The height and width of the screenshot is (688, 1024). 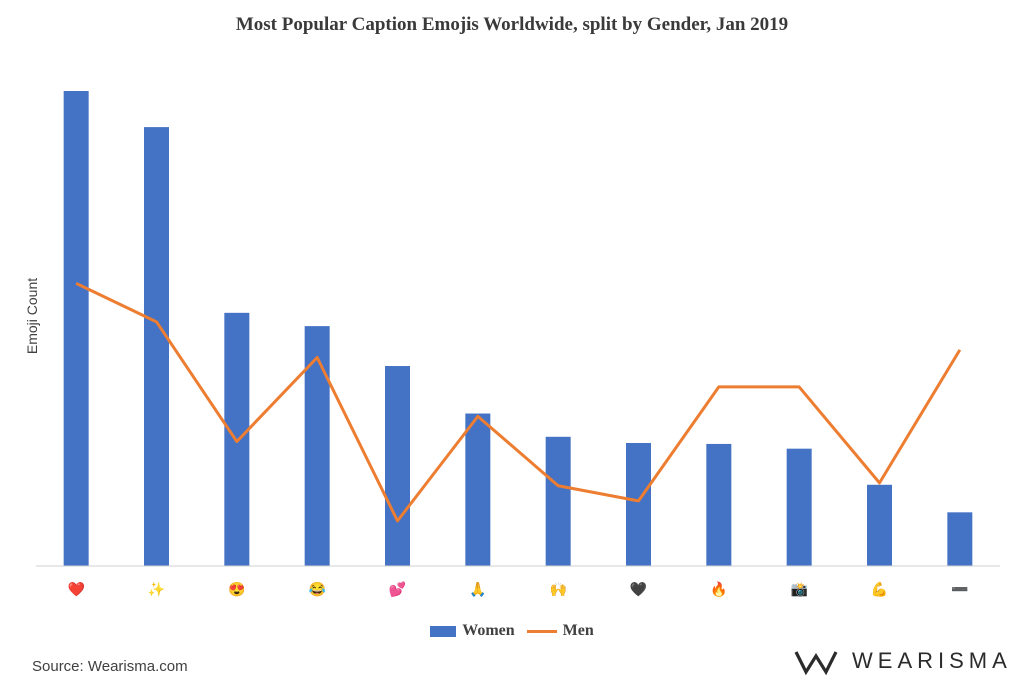 What do you see at coordinates (76, 589) in the screenshot?
I see `x-tick-label-1: ❤️` at bounding box center [76, 589].